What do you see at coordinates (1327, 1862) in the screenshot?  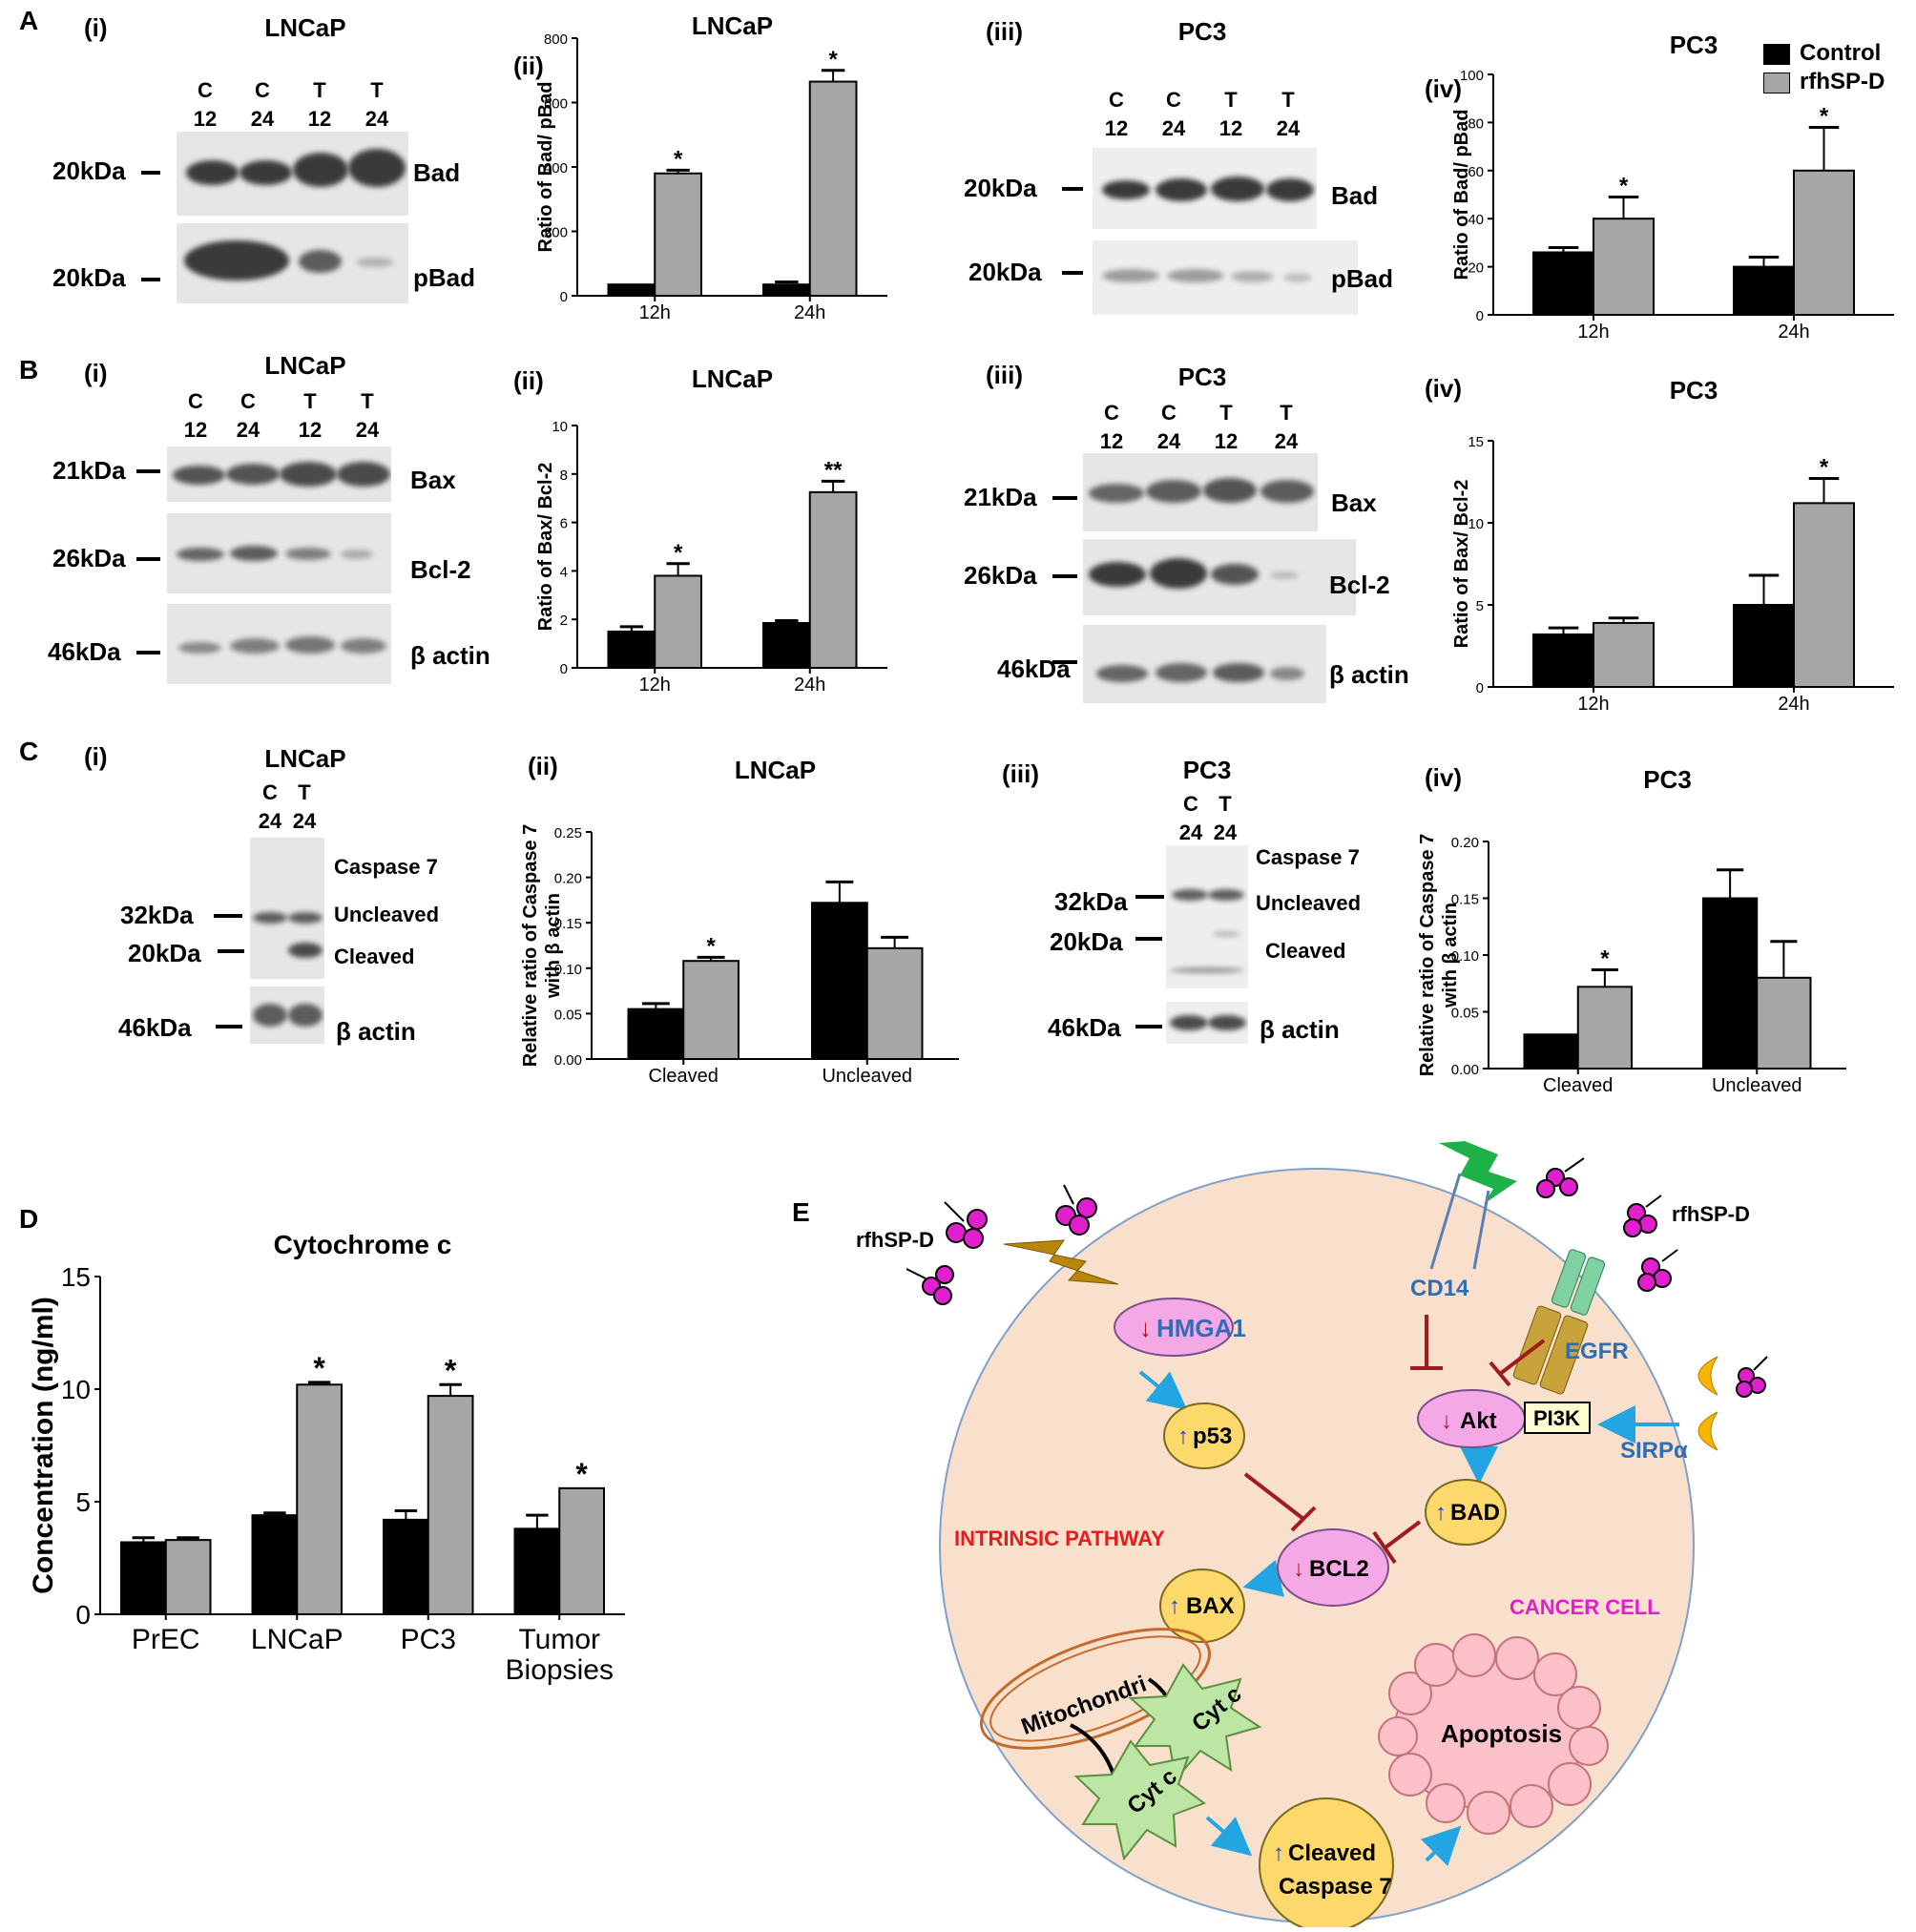 I see `node-caspase7` at bounding box center [1327, 1862].